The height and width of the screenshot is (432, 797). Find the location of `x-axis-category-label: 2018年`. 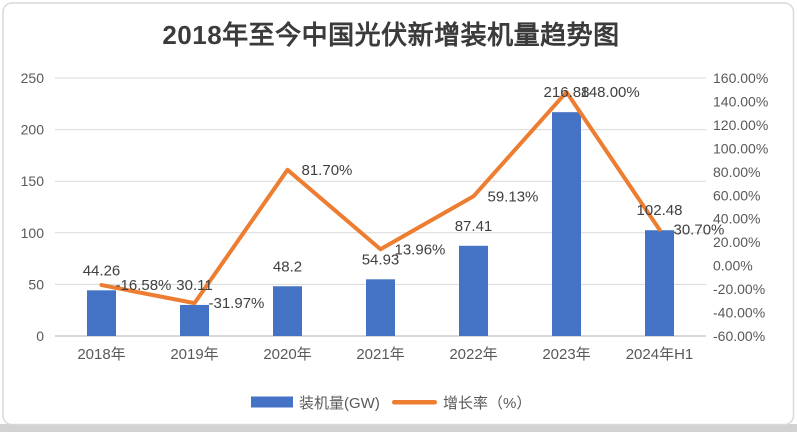

x-axis-category-label: 2018年 is located at coordinates (101, 354).